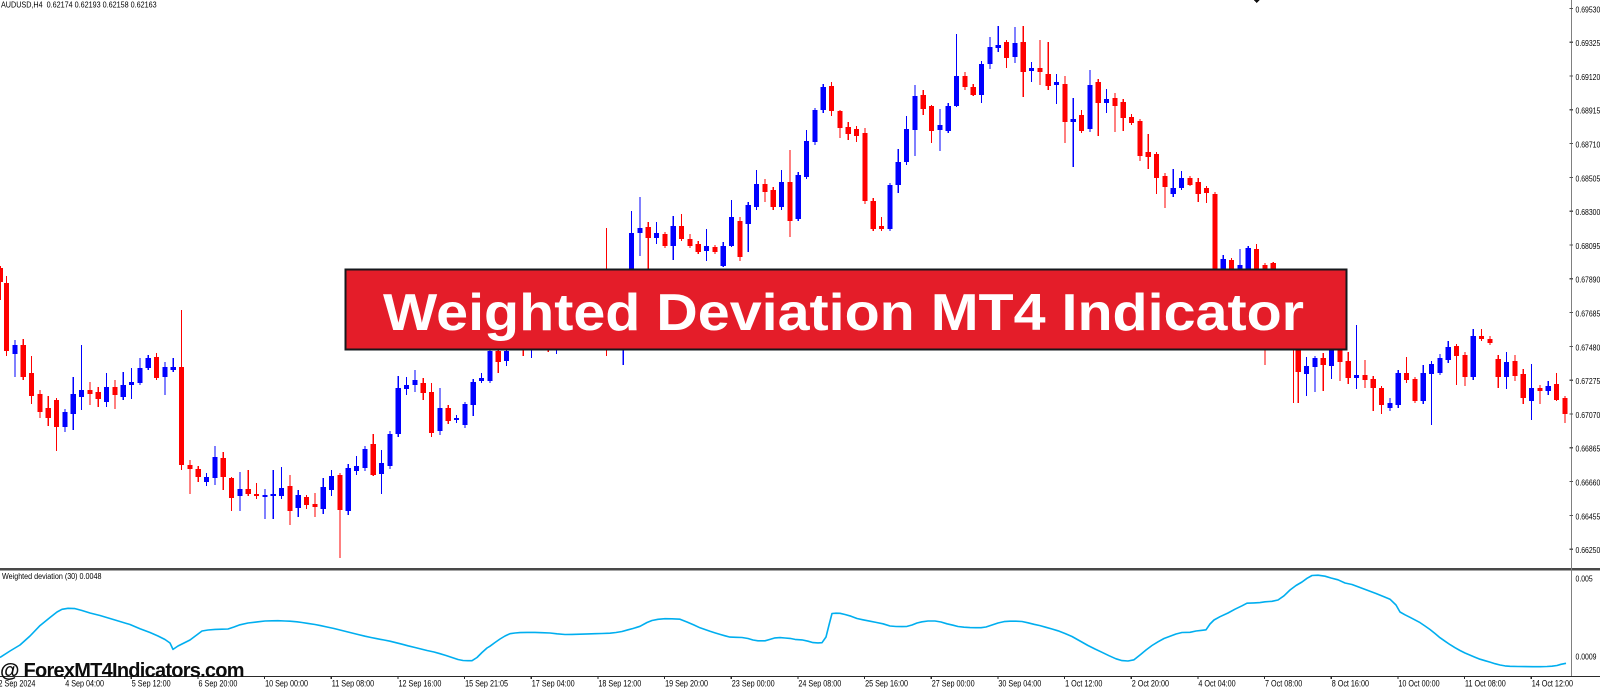 The height and width of the screenshot is (688, 1600). Describe the element at coordinates (1588, 246) in the screenshot. I see `svg-text: 0.68095` at that location.